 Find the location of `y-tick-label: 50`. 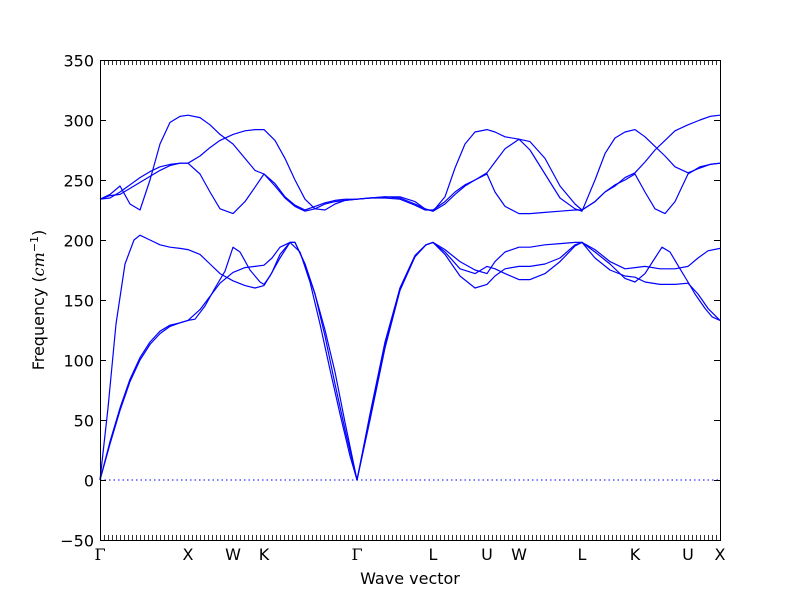

y-tick-label: 50 is located at coordinates (84, 421).